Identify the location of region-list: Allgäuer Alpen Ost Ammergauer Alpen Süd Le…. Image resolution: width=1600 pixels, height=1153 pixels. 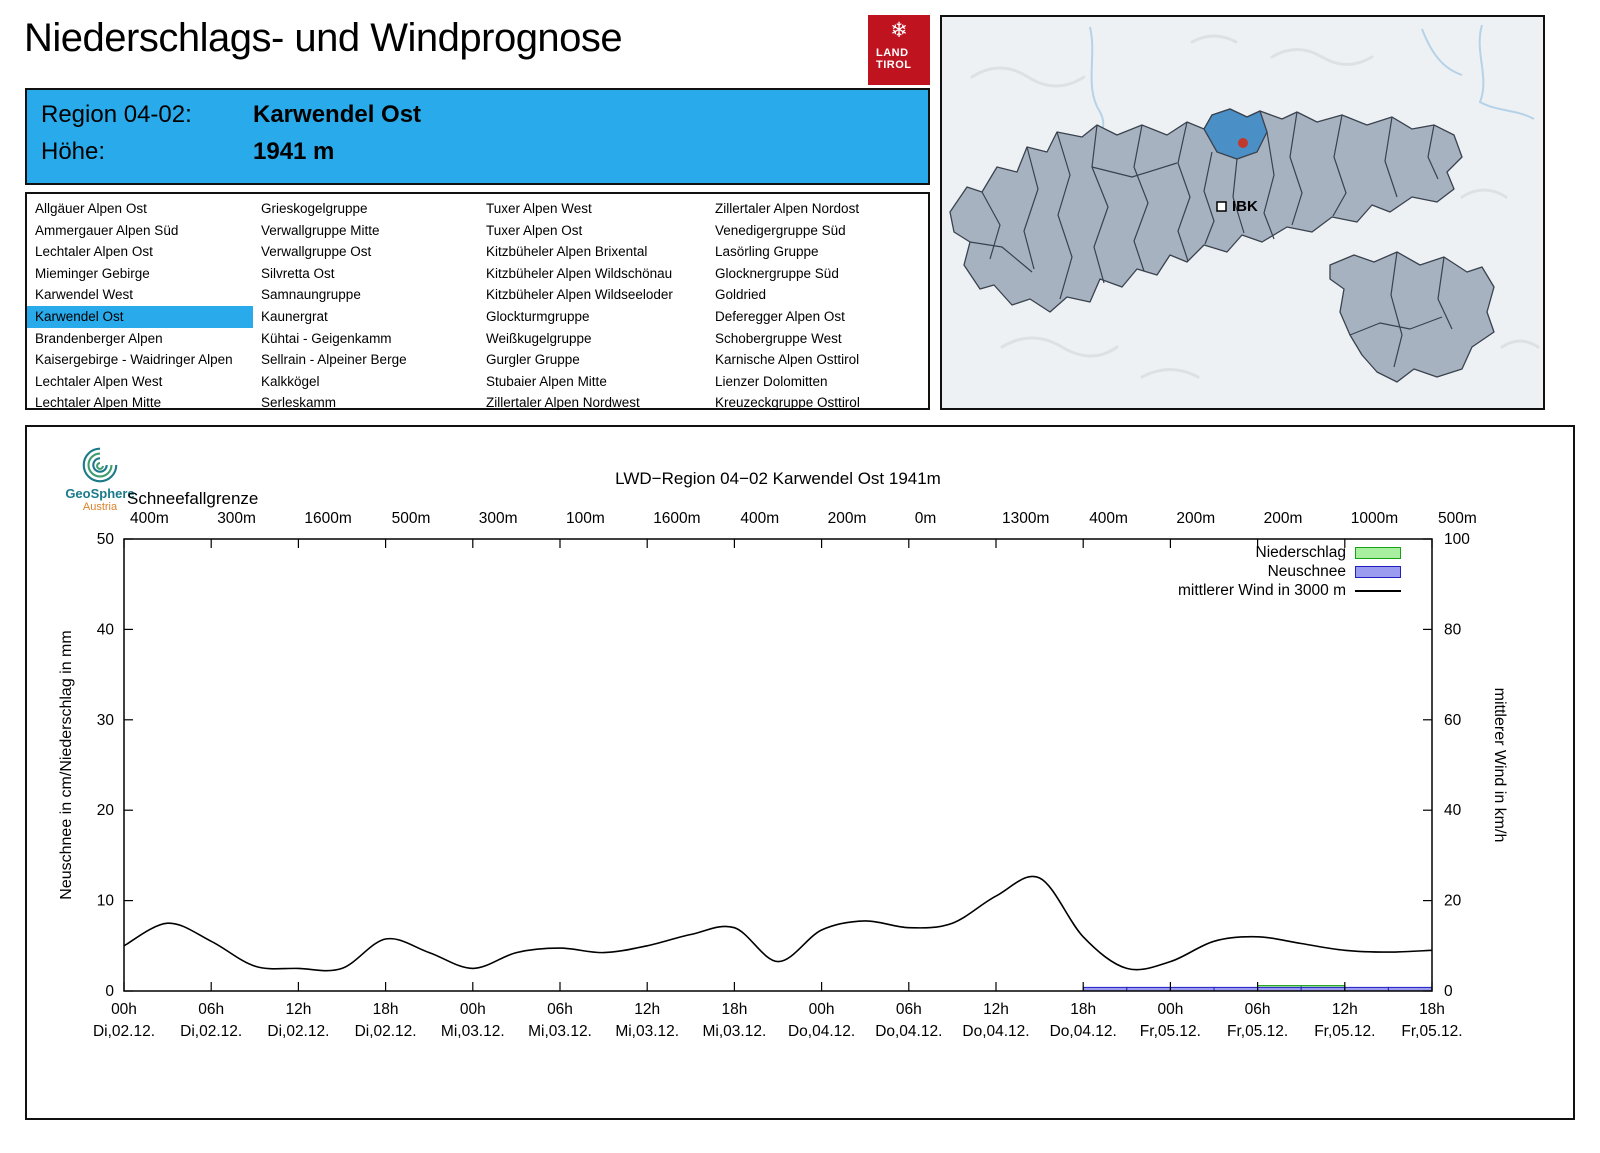
(477, 301).